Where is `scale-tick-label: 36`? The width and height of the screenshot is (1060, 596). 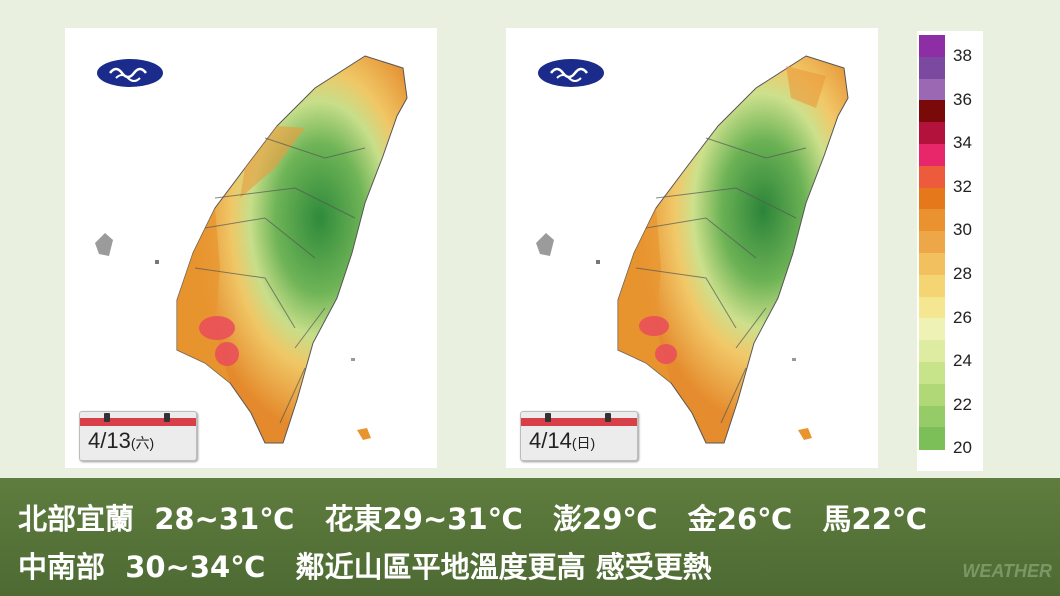
scale-tick-label: 36 is located at coordinates (962, 99).